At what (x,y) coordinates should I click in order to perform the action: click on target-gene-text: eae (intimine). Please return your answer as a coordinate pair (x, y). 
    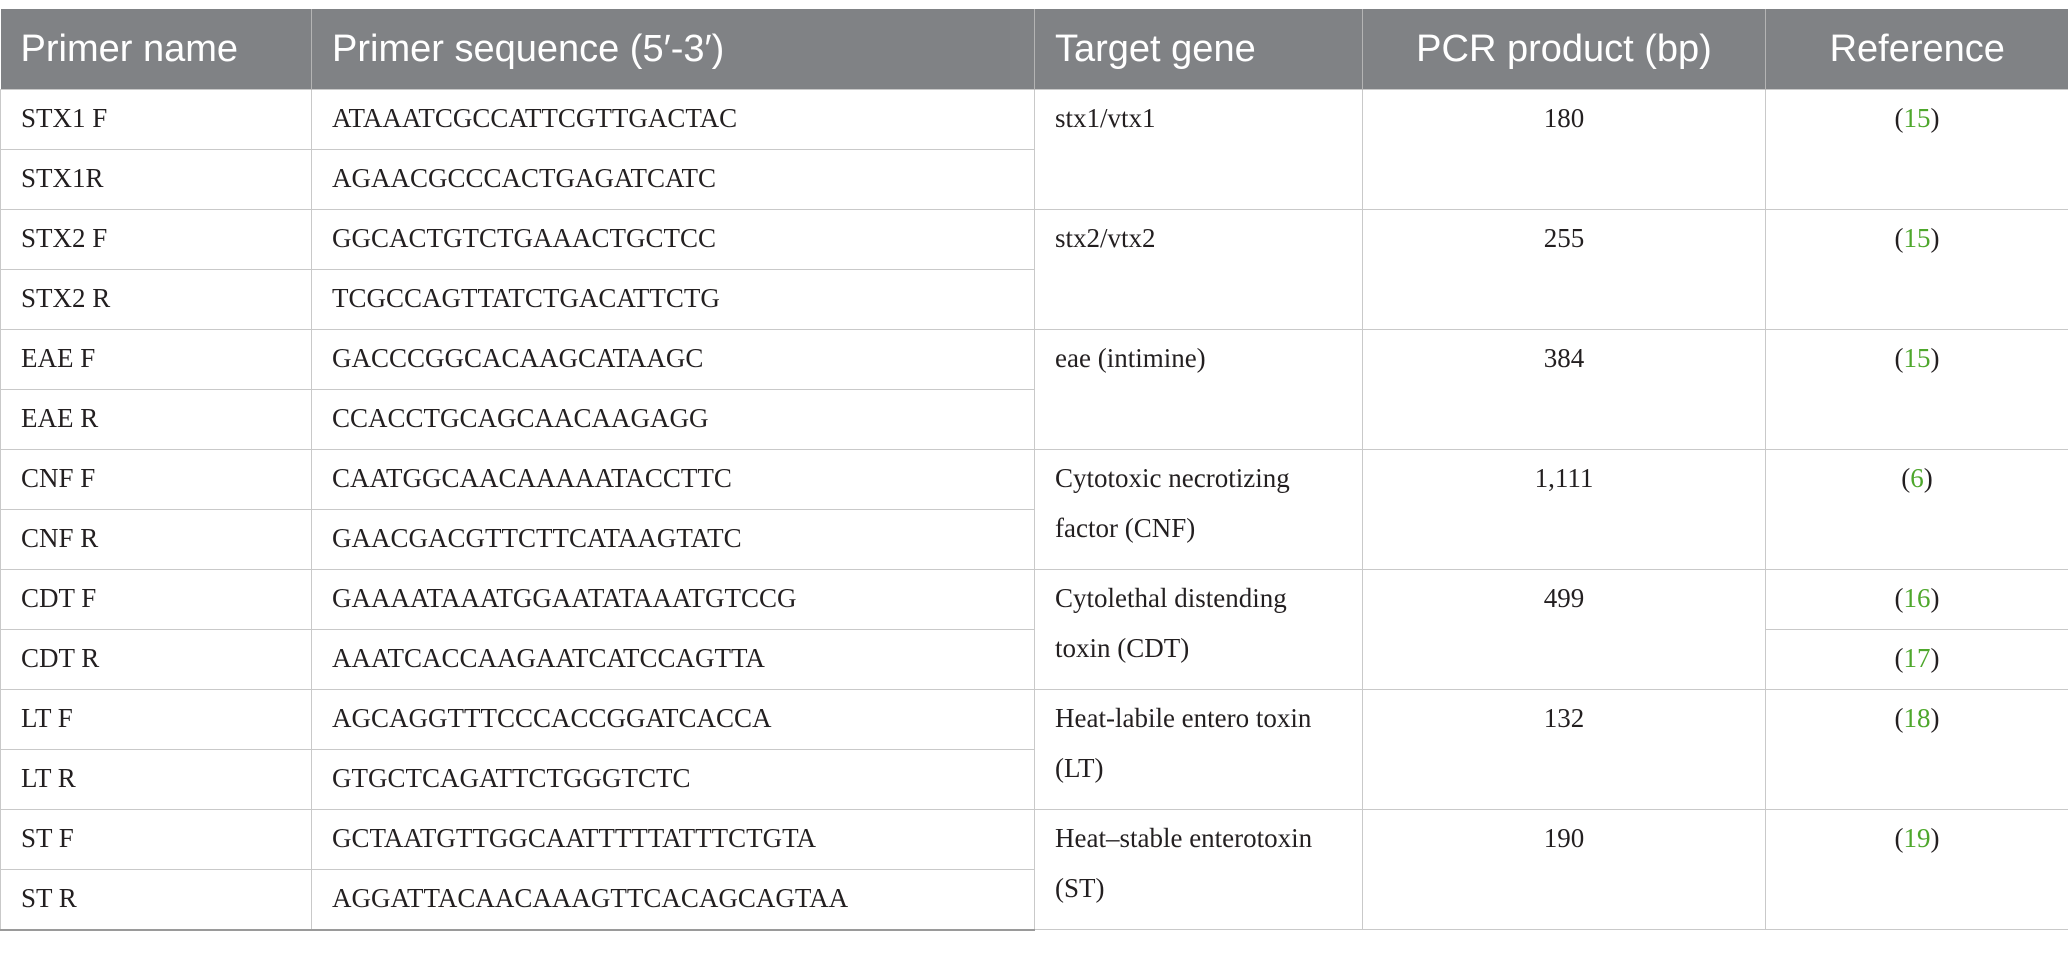
    Looking at the image, I should click on (1130, 358).